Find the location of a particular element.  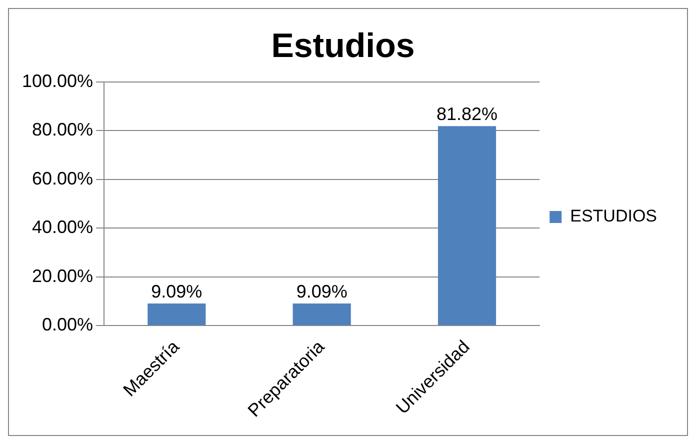

y-tick-label: 0.00% is located at coordinates (68, 324).